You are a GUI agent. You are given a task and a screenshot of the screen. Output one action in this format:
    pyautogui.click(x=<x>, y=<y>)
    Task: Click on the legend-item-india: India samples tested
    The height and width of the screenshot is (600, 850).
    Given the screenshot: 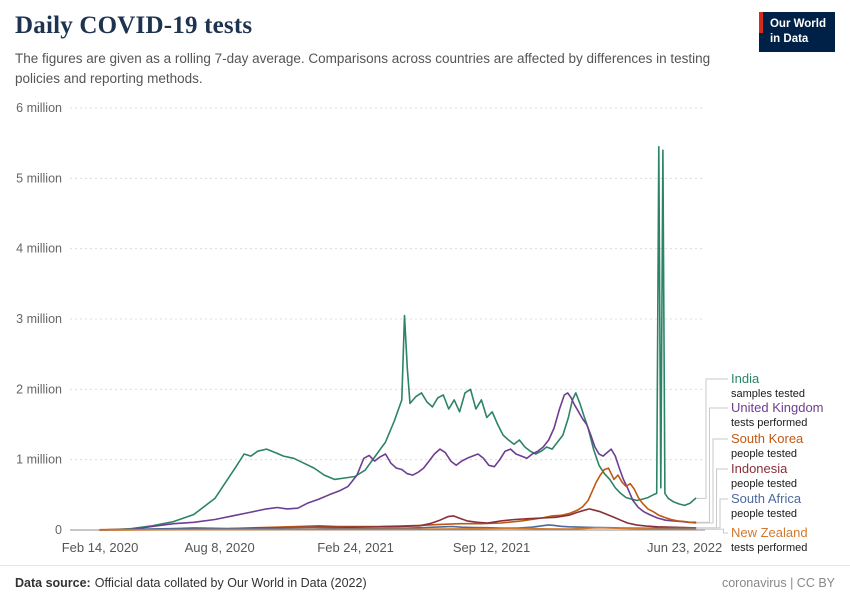 What is the action you would take?
    pyautogui.click(x=789, y=385)
    